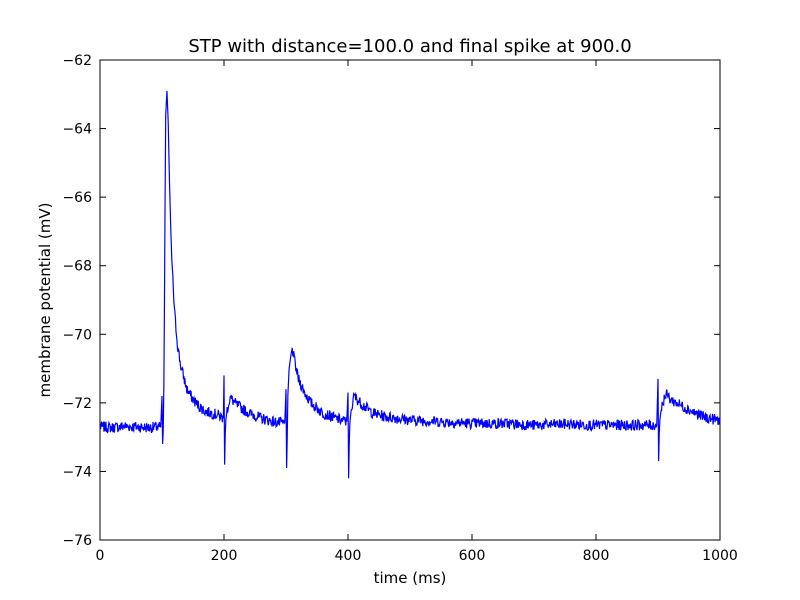 The height and width of the screenshot is (600, 800). Describe the element at coordinates (77, 198) in the screenshot. I see `y-tick-label: −66` at that location.